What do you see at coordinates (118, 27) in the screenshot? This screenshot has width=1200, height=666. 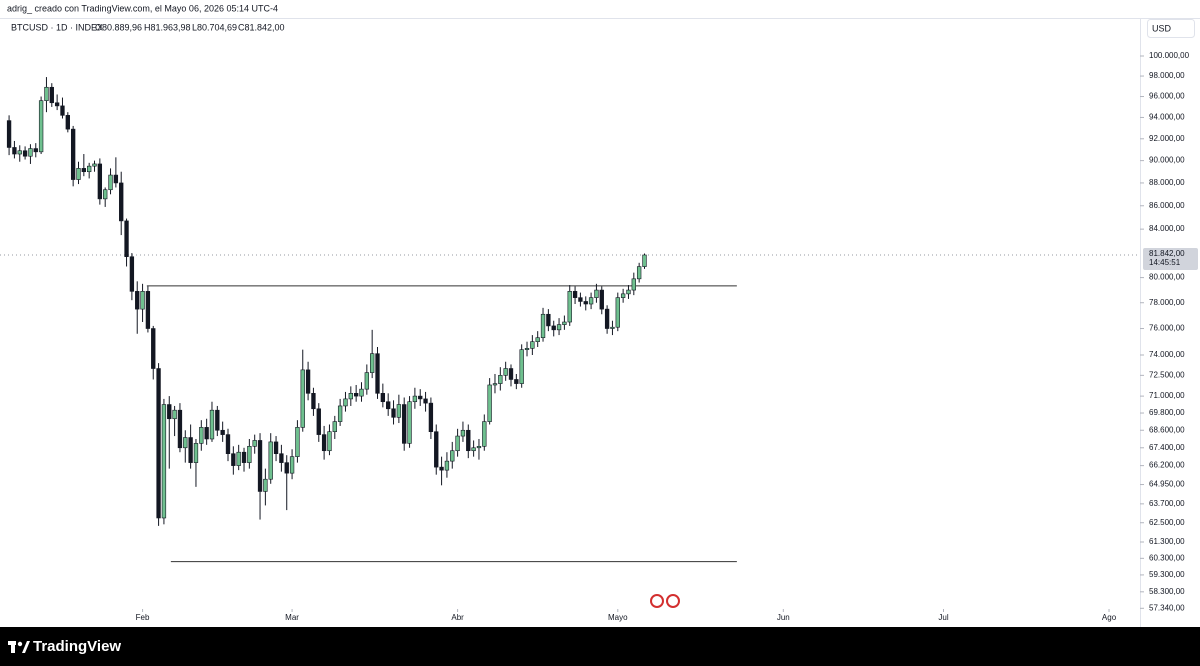 I see `ohlc-open: O80.889,96` at bounding box center [118, 27].